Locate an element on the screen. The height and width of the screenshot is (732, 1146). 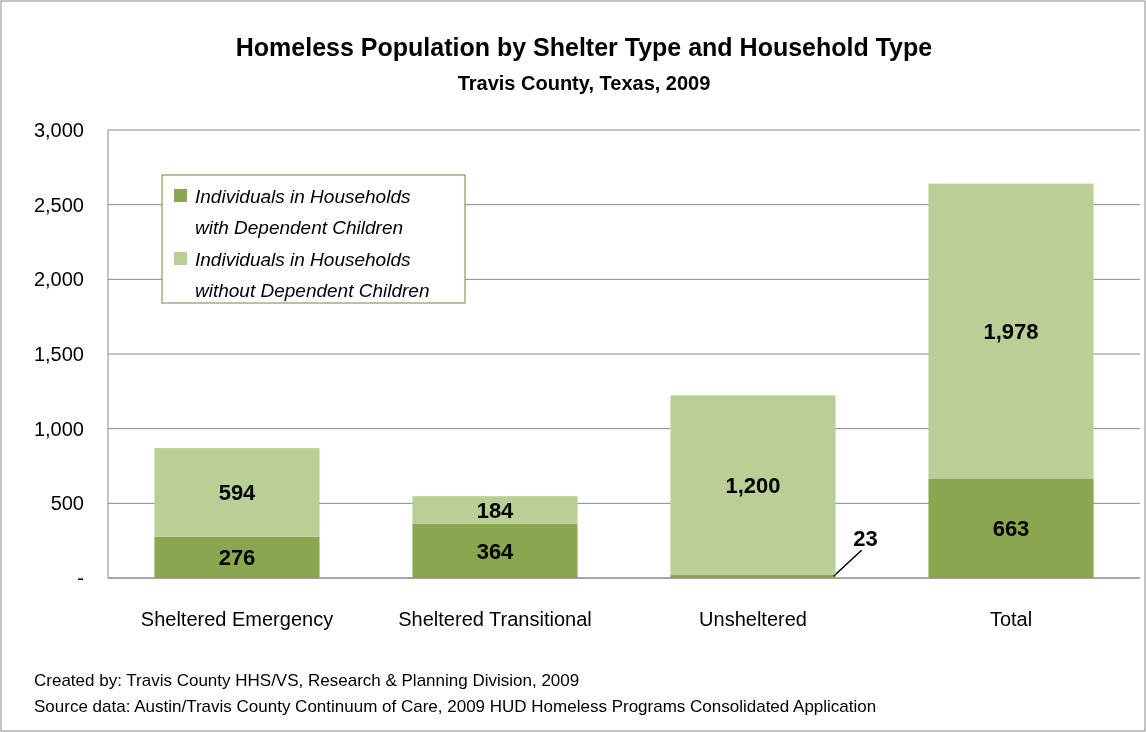
data-label: 594 is located at coordinates (237, 493).